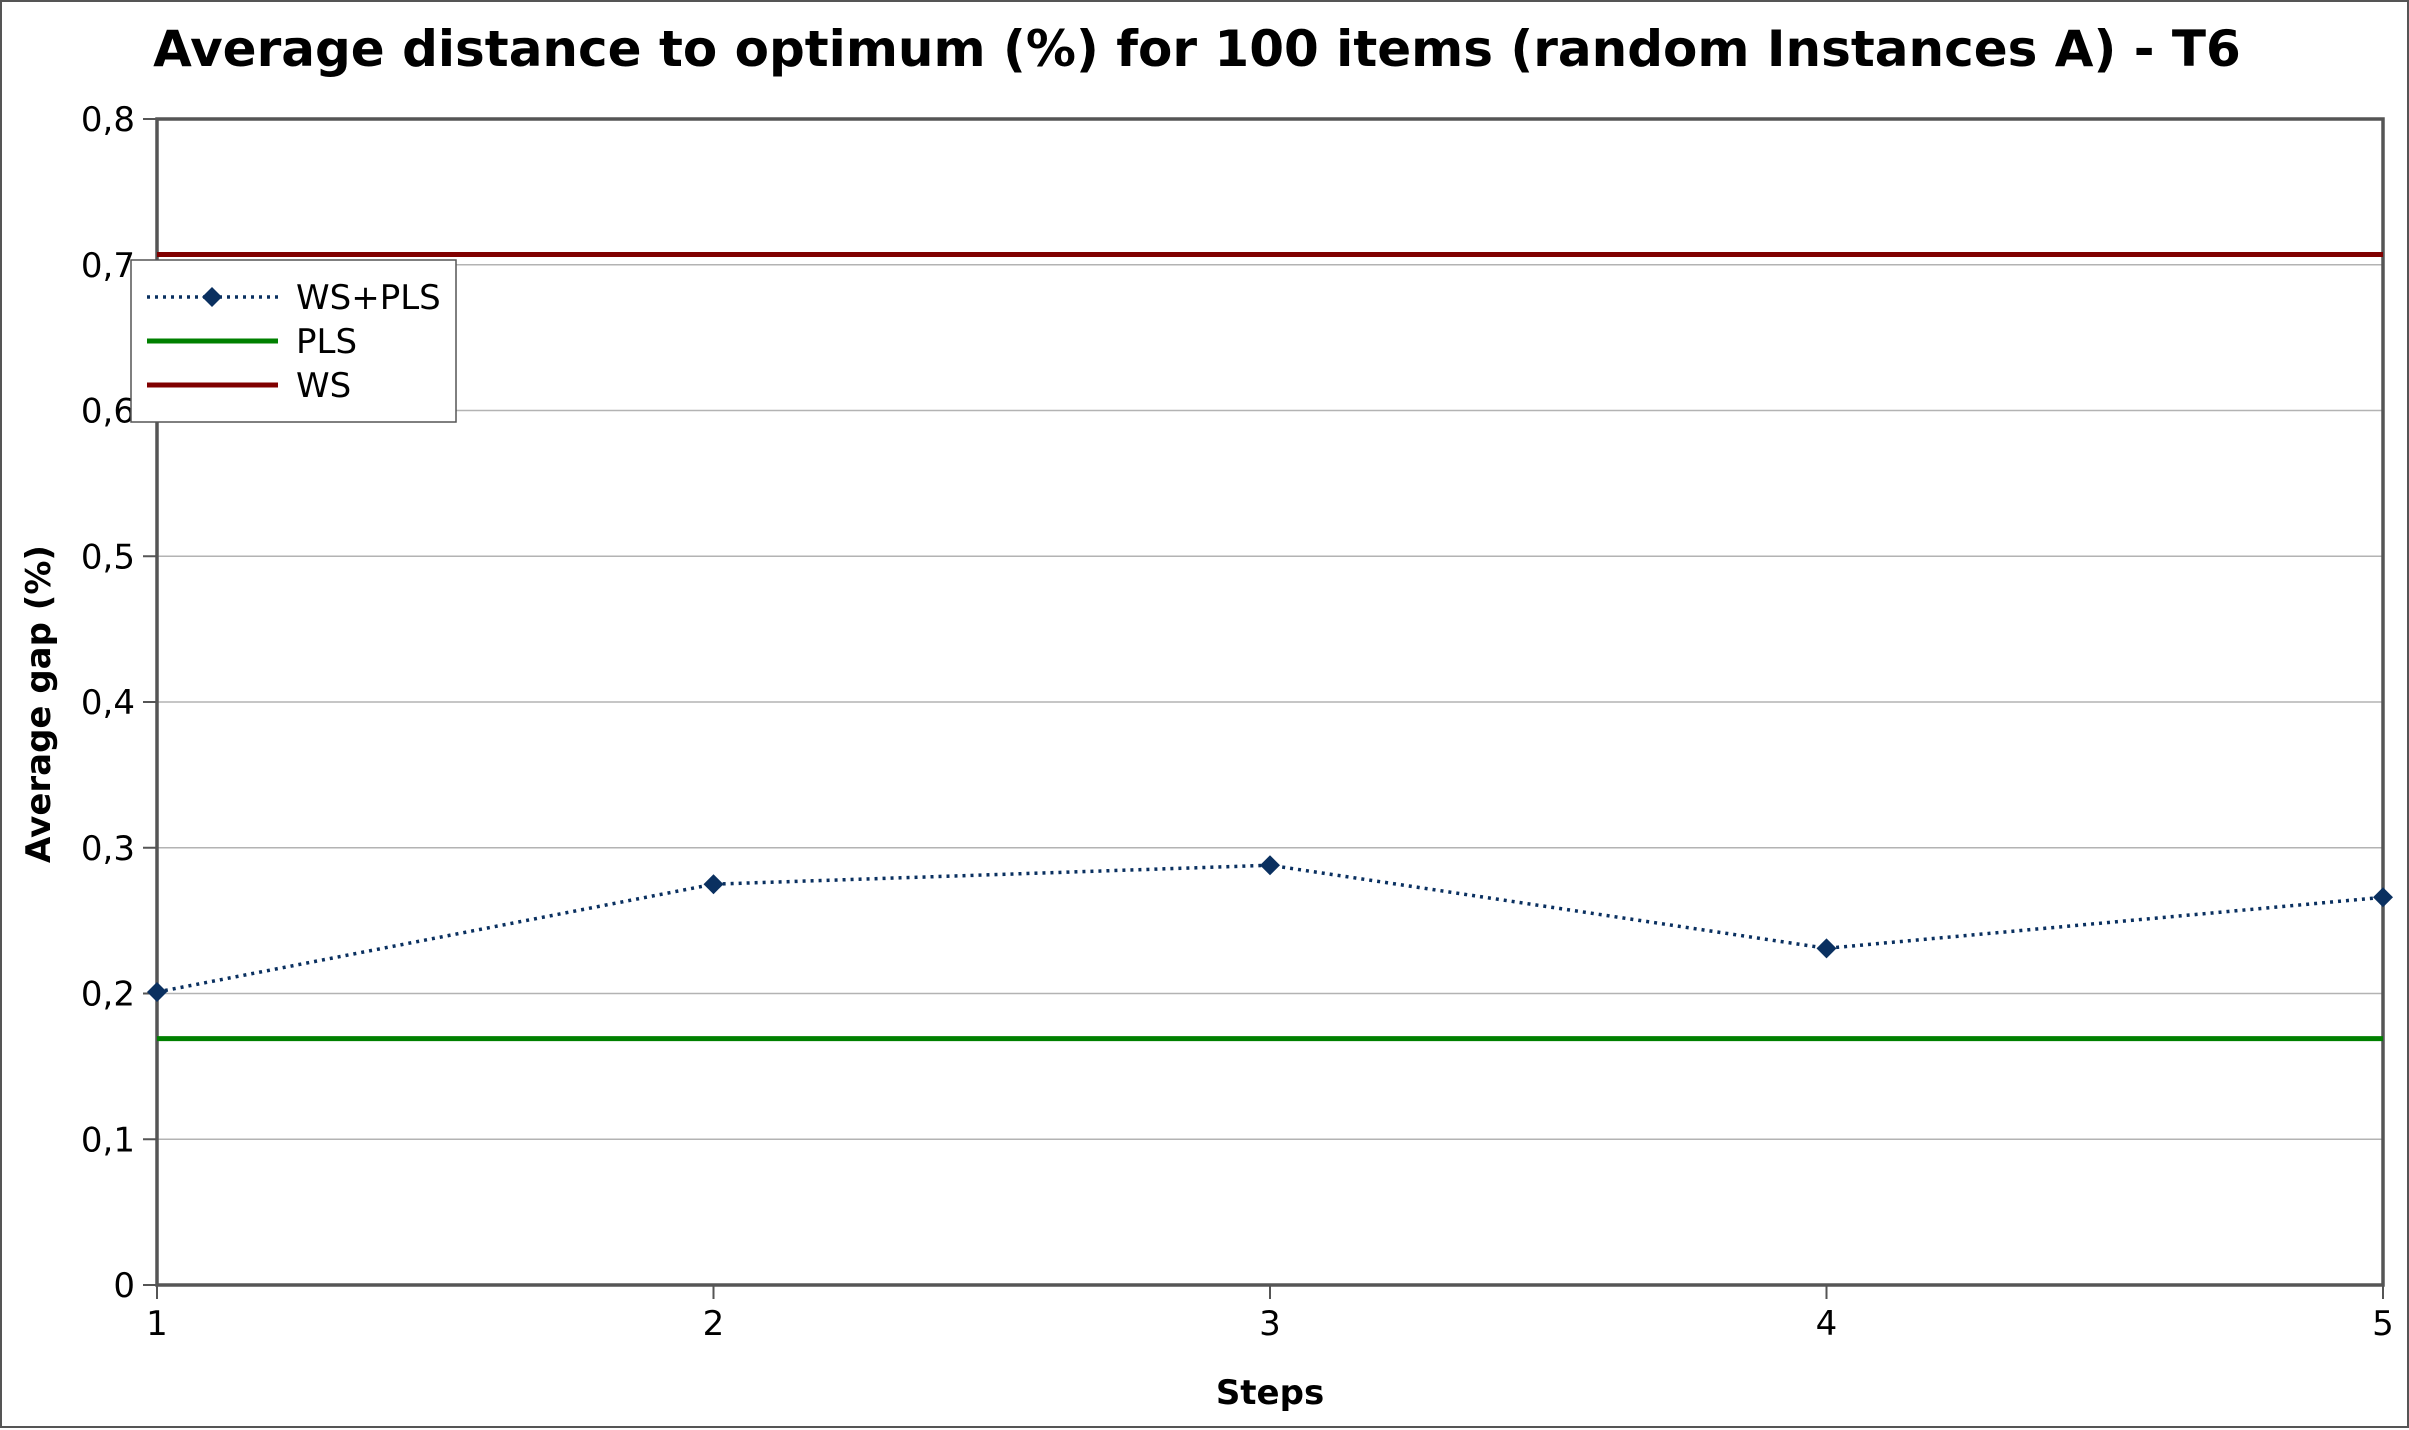  What do you see at coordinates (1270, 1393) in the screenshot?
I see `x-axis-title: Steps` at bounding box center [1270, 1393].